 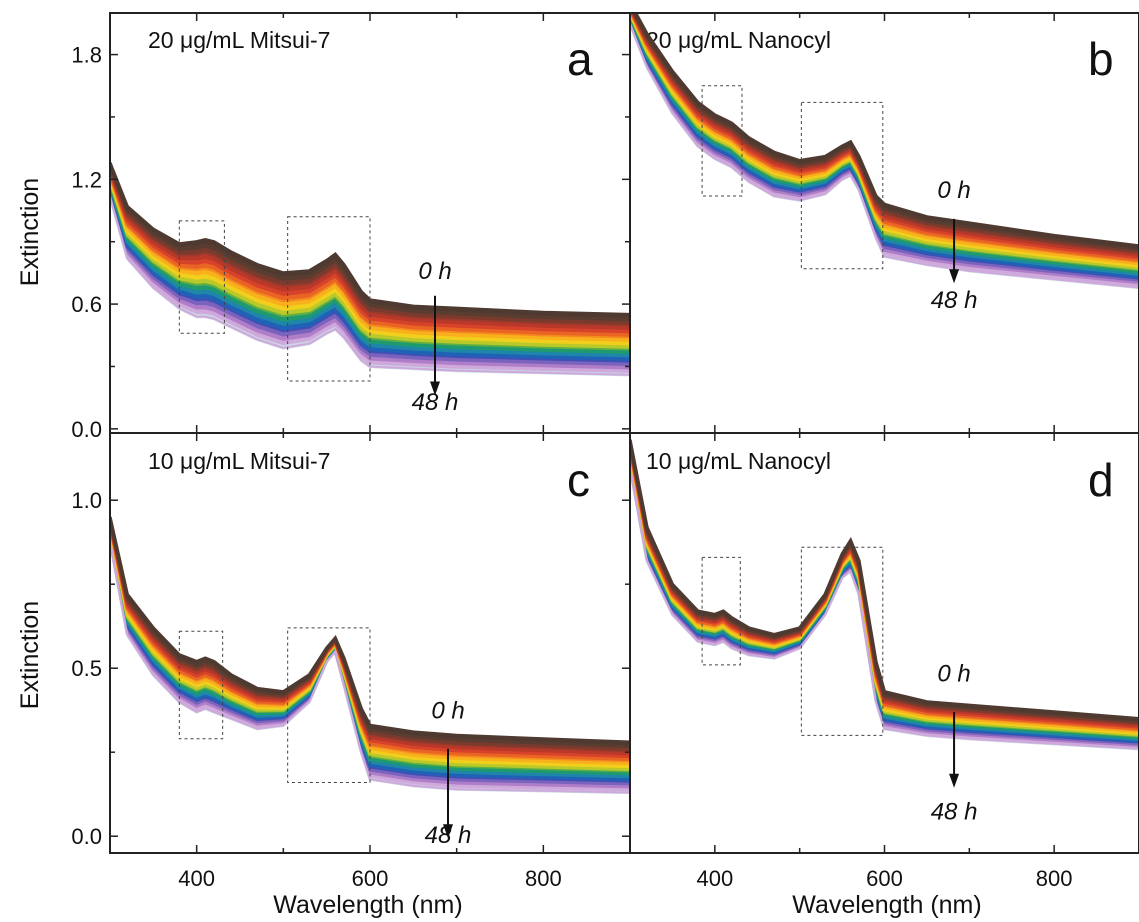 I want to click on panel-a-ylabel: Extinction, so click(x=30, y=232).